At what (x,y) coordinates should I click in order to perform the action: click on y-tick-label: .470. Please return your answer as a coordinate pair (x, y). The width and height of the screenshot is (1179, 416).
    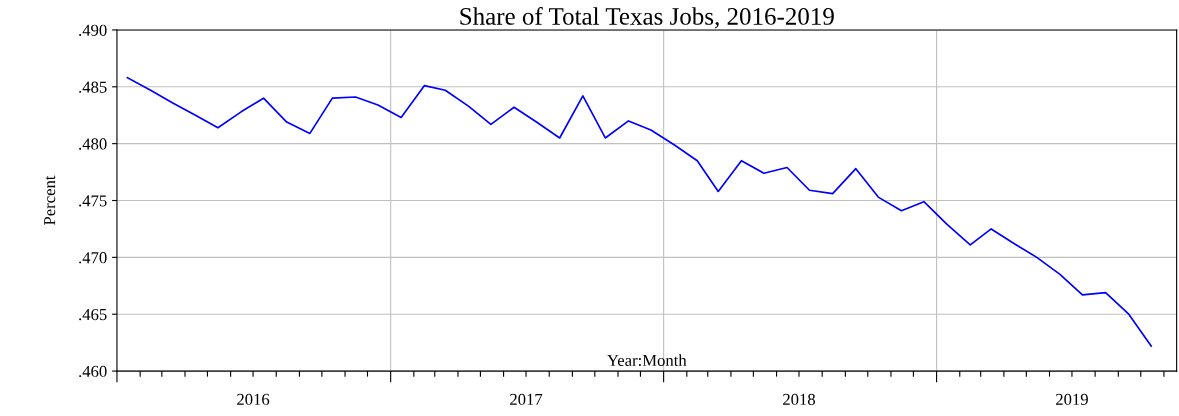
    Looking at the image, I should click on (93, 258).